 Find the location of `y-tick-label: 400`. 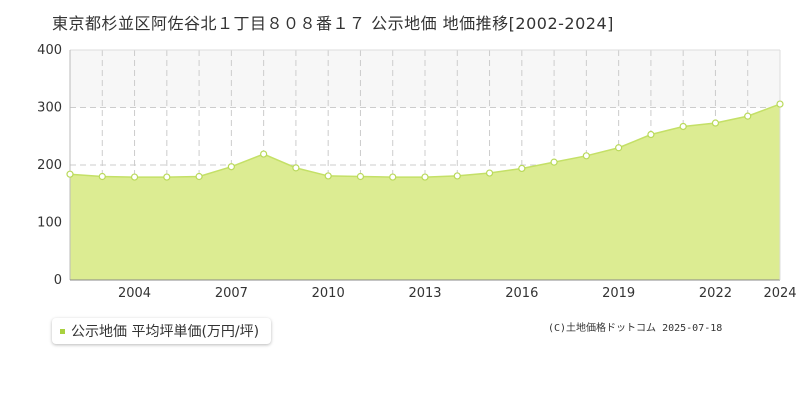

y-tick-label: 400 is located at coordinates (49, 50).